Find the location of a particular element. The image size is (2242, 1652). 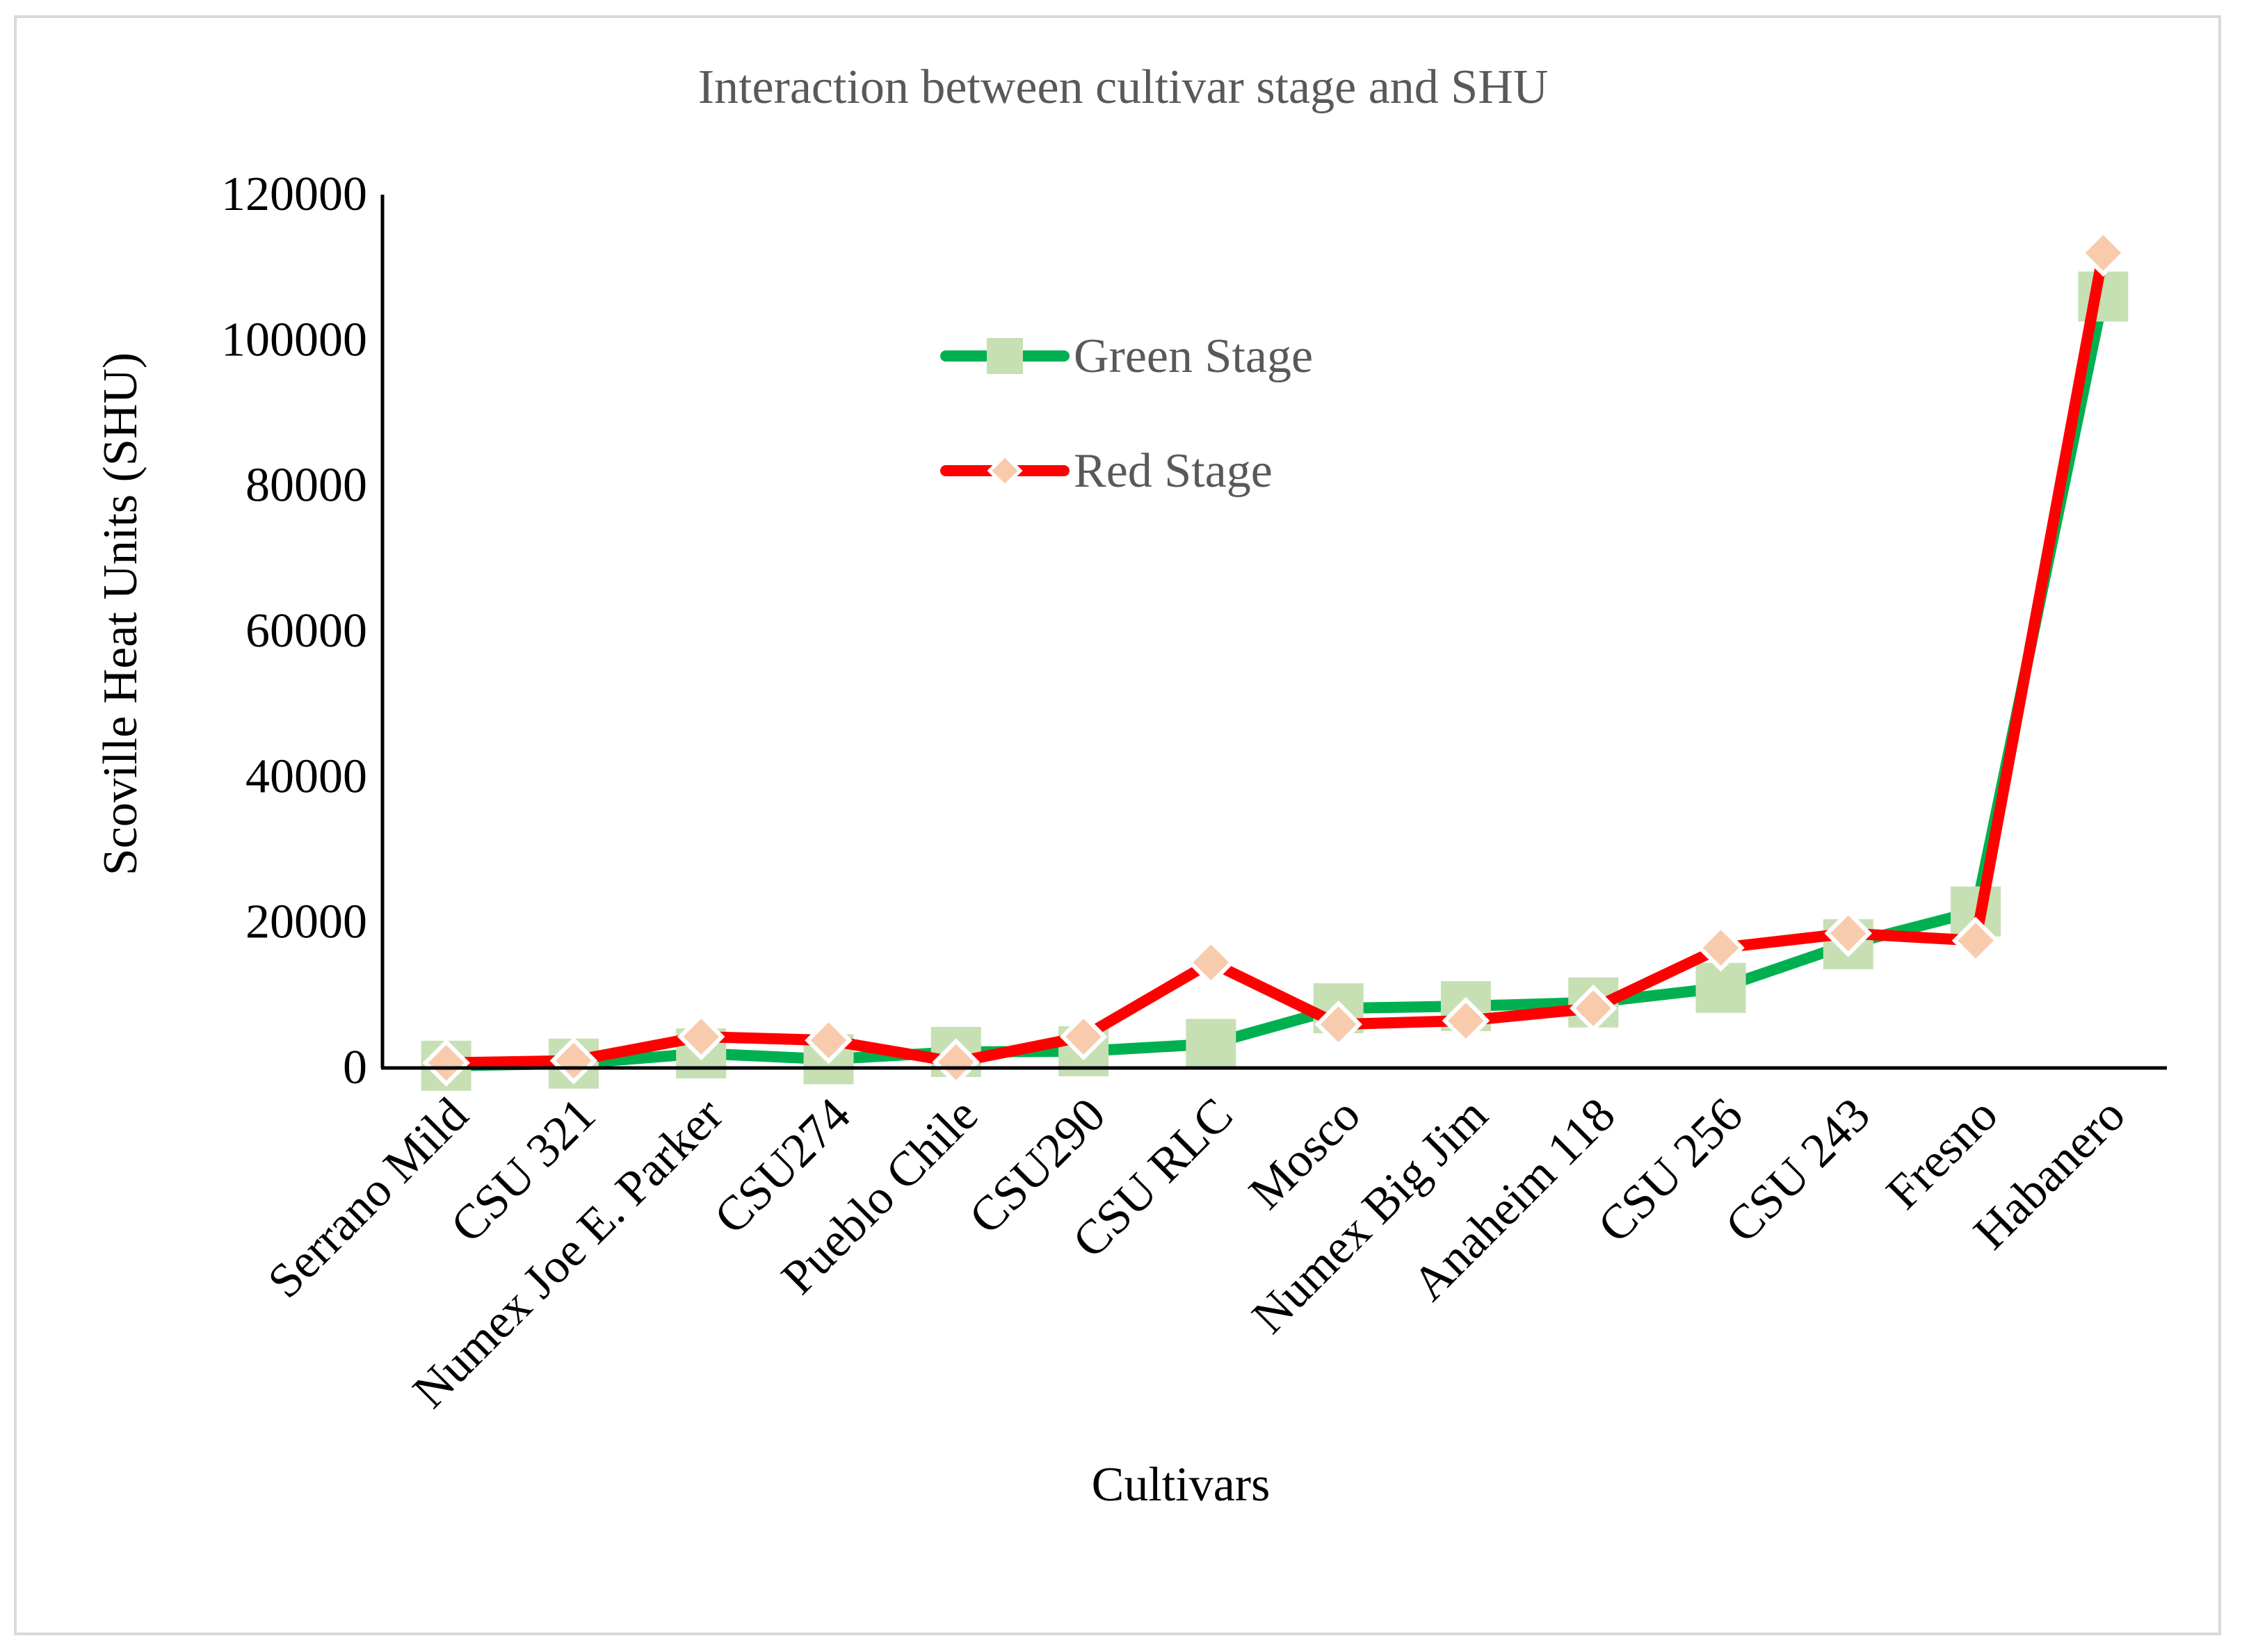

legend-marker-red-stage is located at coordinates (1005, 471).